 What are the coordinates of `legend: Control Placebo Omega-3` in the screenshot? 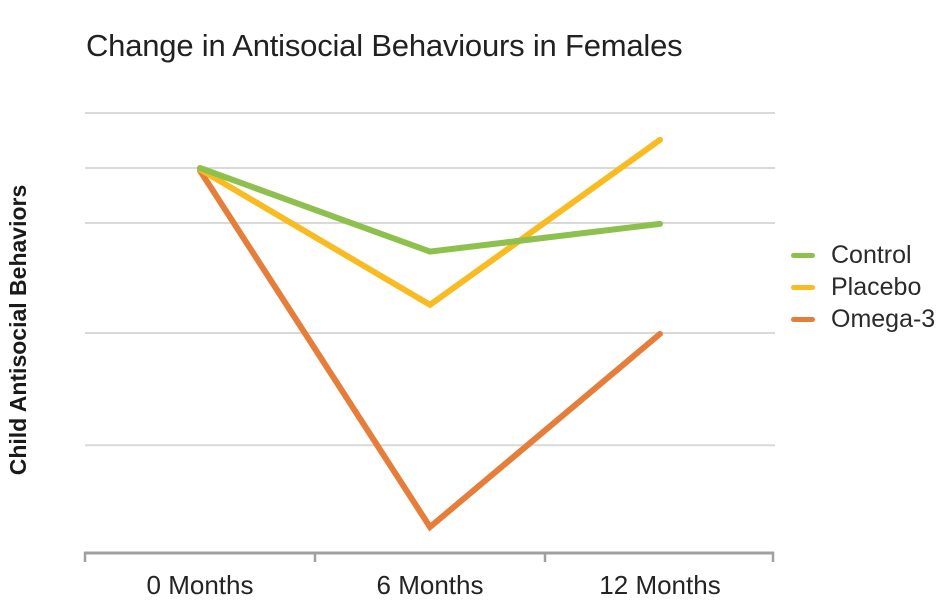 It's located at (863, 287).